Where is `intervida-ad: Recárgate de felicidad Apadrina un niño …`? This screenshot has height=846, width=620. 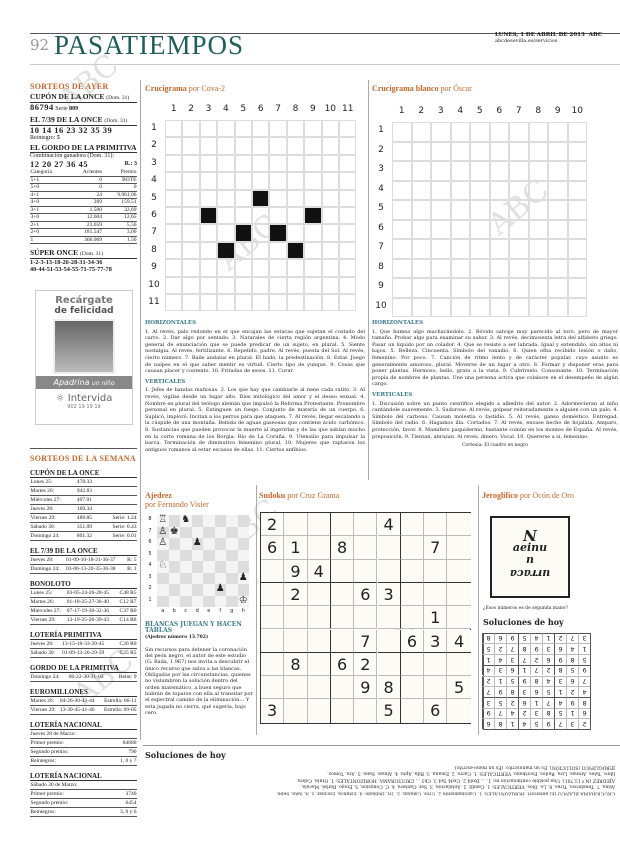 intervida-ad: Recárgate de felicidad Apadrina un niño … is located at coordinates (84, 357).